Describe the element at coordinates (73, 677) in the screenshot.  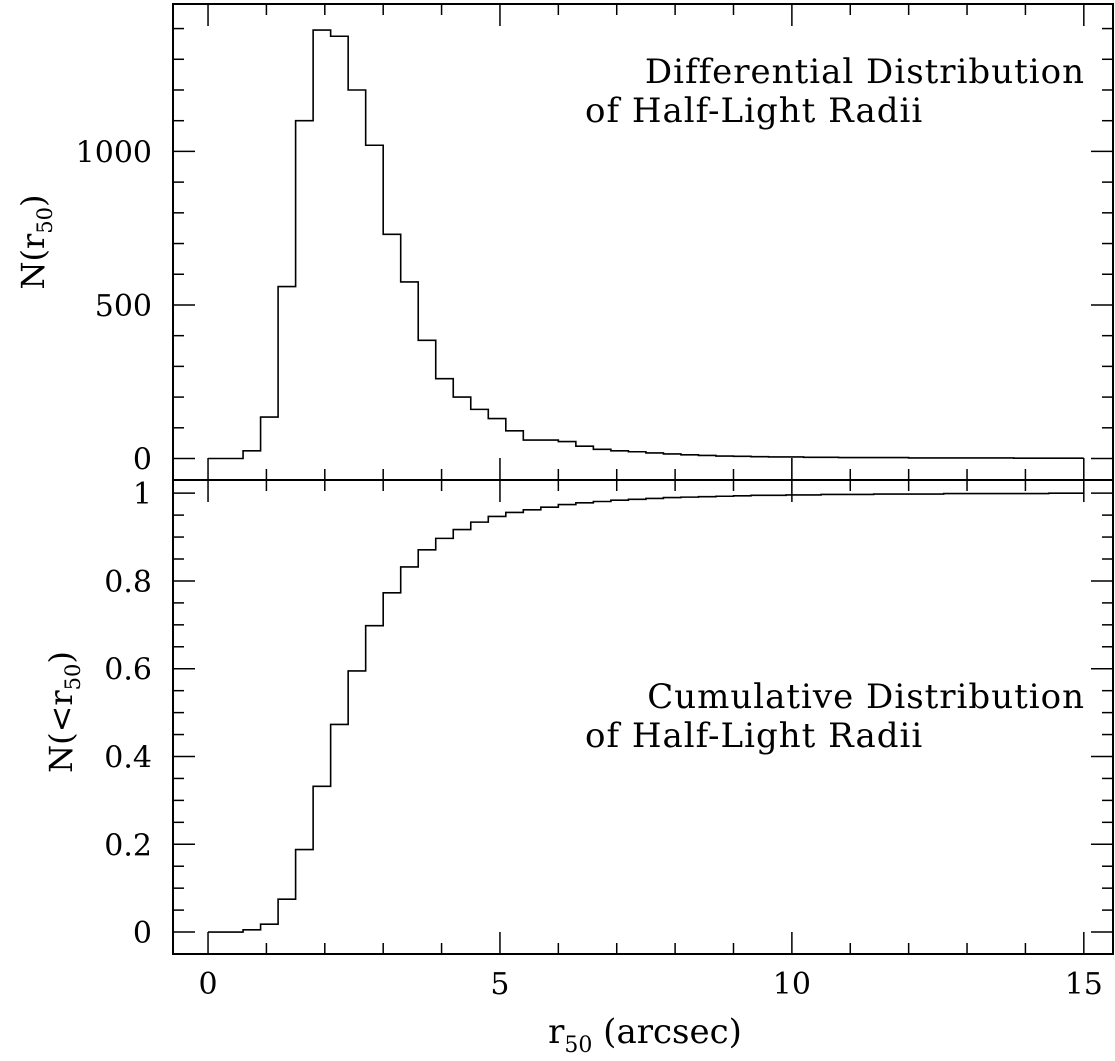
I see `bottom-y-label-subscript: 50` at that location.